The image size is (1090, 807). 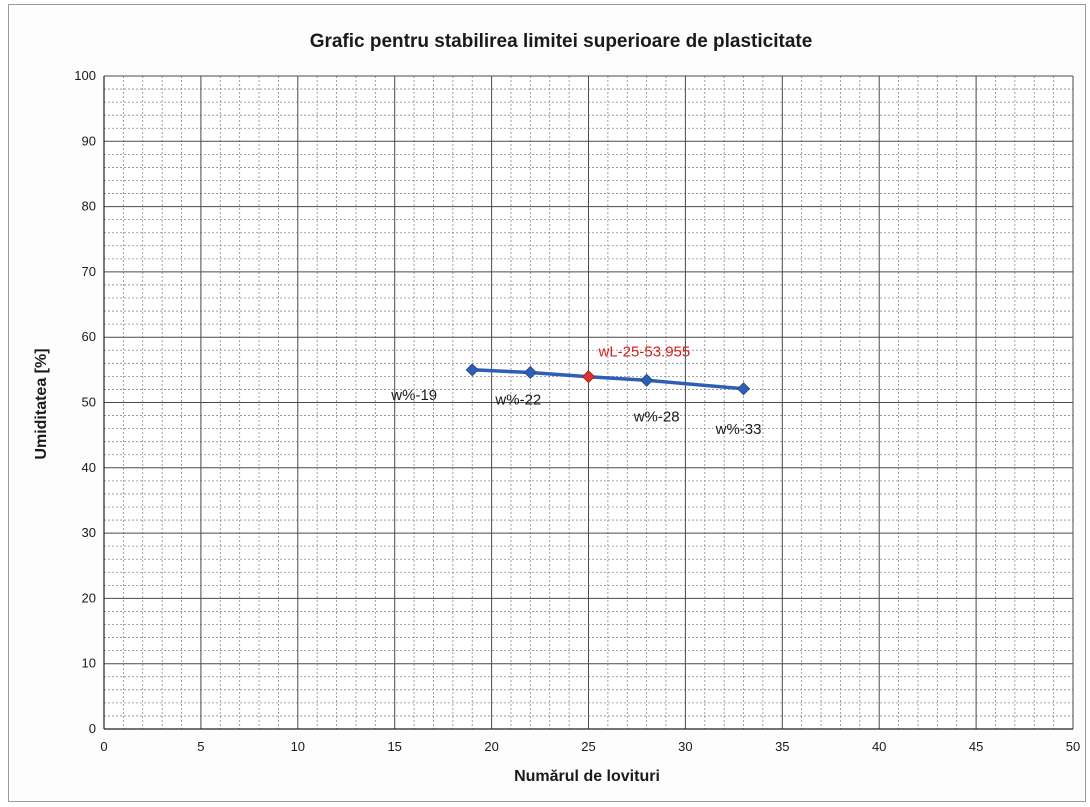 I want to click on x-tick-label: 5, so click(x=200, y=746).